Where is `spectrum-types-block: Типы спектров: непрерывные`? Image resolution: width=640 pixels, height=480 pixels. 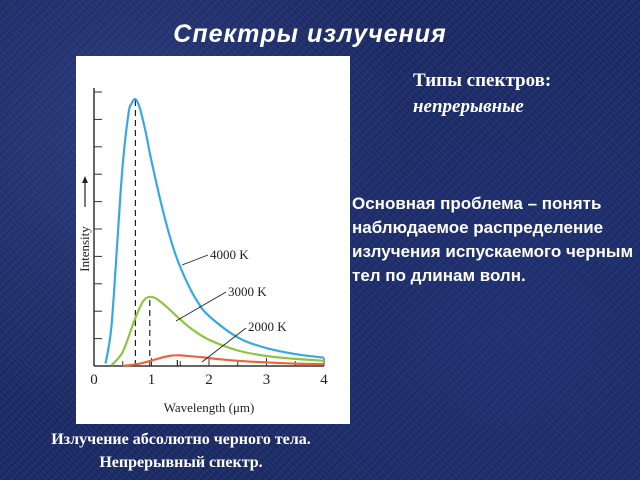
spectrum-types-block: Типы спектров: непрерывные is located at coordinates (482, 94).